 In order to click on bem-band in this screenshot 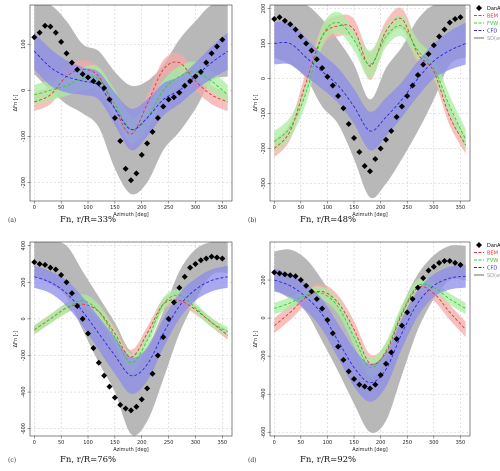, I will do `click(370, 326)`.